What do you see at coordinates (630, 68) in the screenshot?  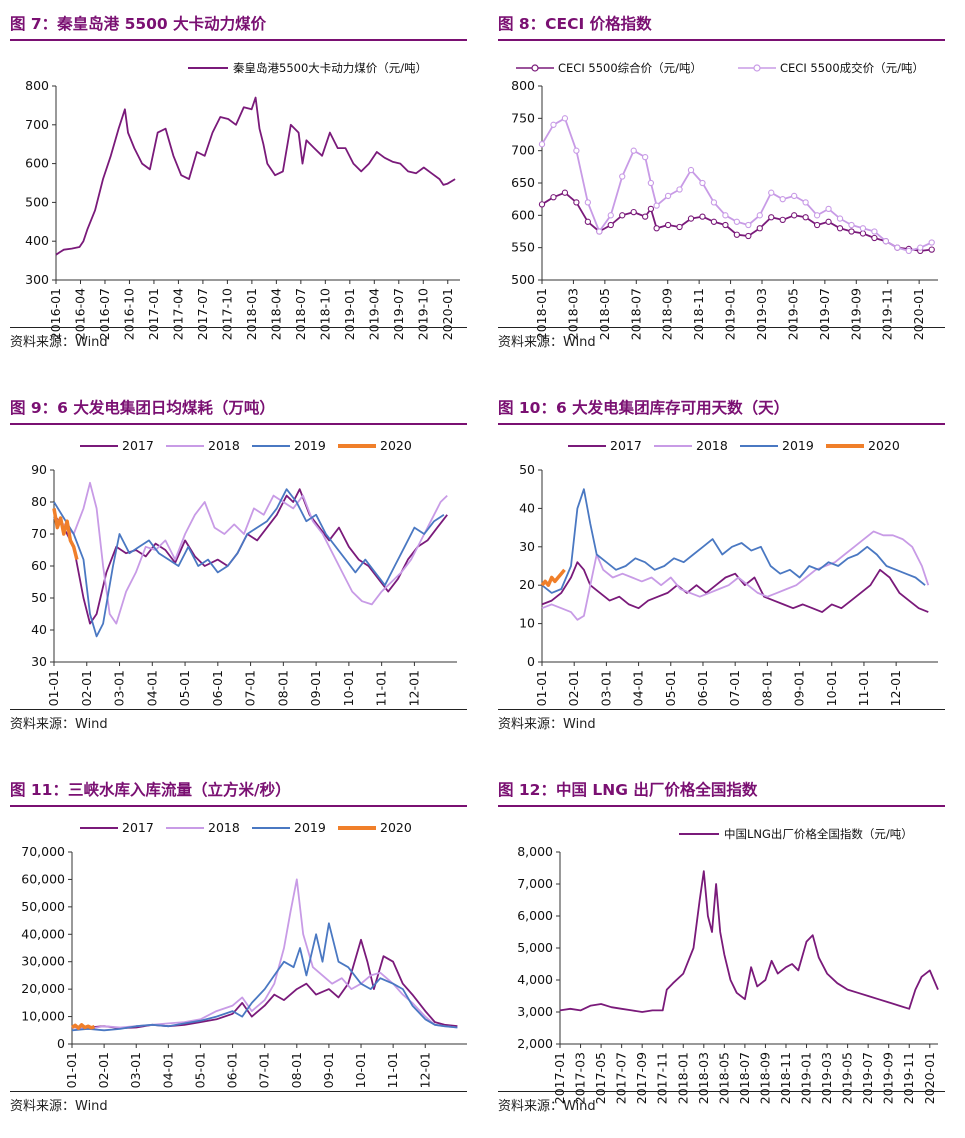 I see `legend-label: CECI 5500综合价（元/吨）` at bounding box center [630, 68].